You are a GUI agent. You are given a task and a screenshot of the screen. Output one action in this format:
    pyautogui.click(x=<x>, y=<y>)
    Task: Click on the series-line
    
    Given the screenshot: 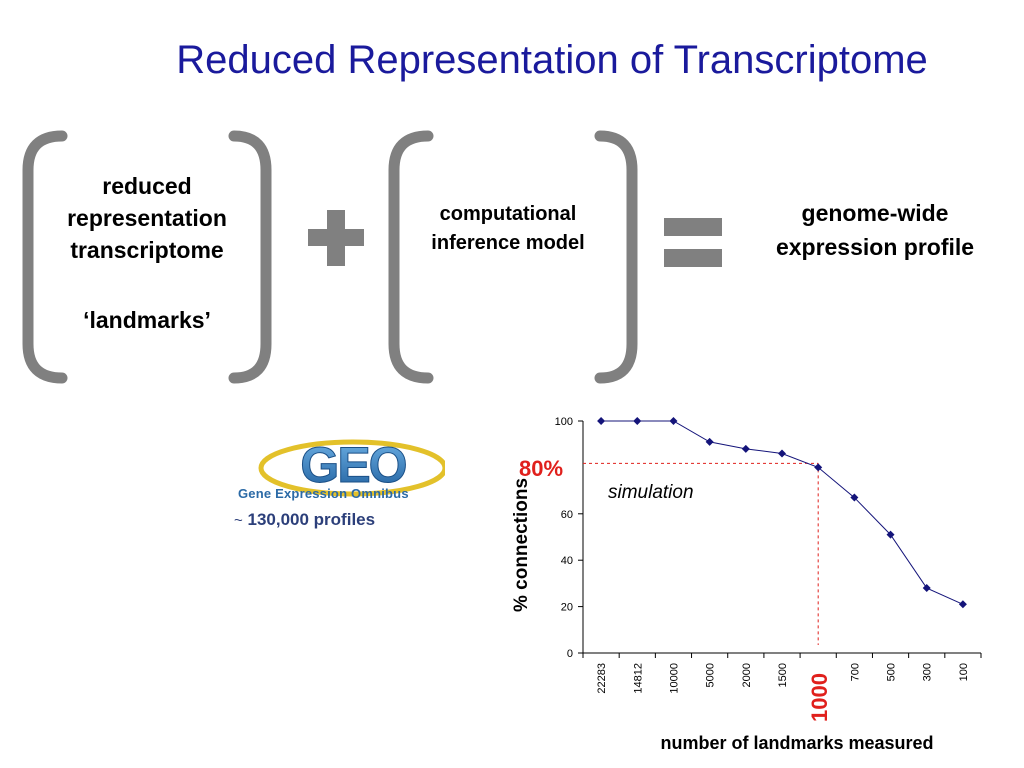 What is the action you would take?
    pyautogui.click(x=782, y=512)
    